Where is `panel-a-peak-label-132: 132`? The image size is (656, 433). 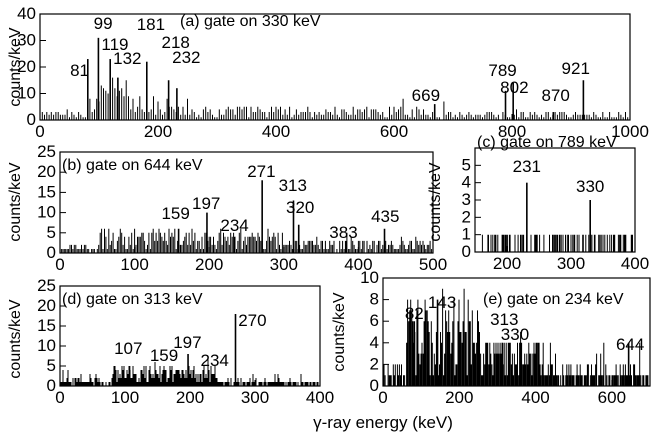
panel-a-peak-label-132: 132 is located at coordinates (127, 58).